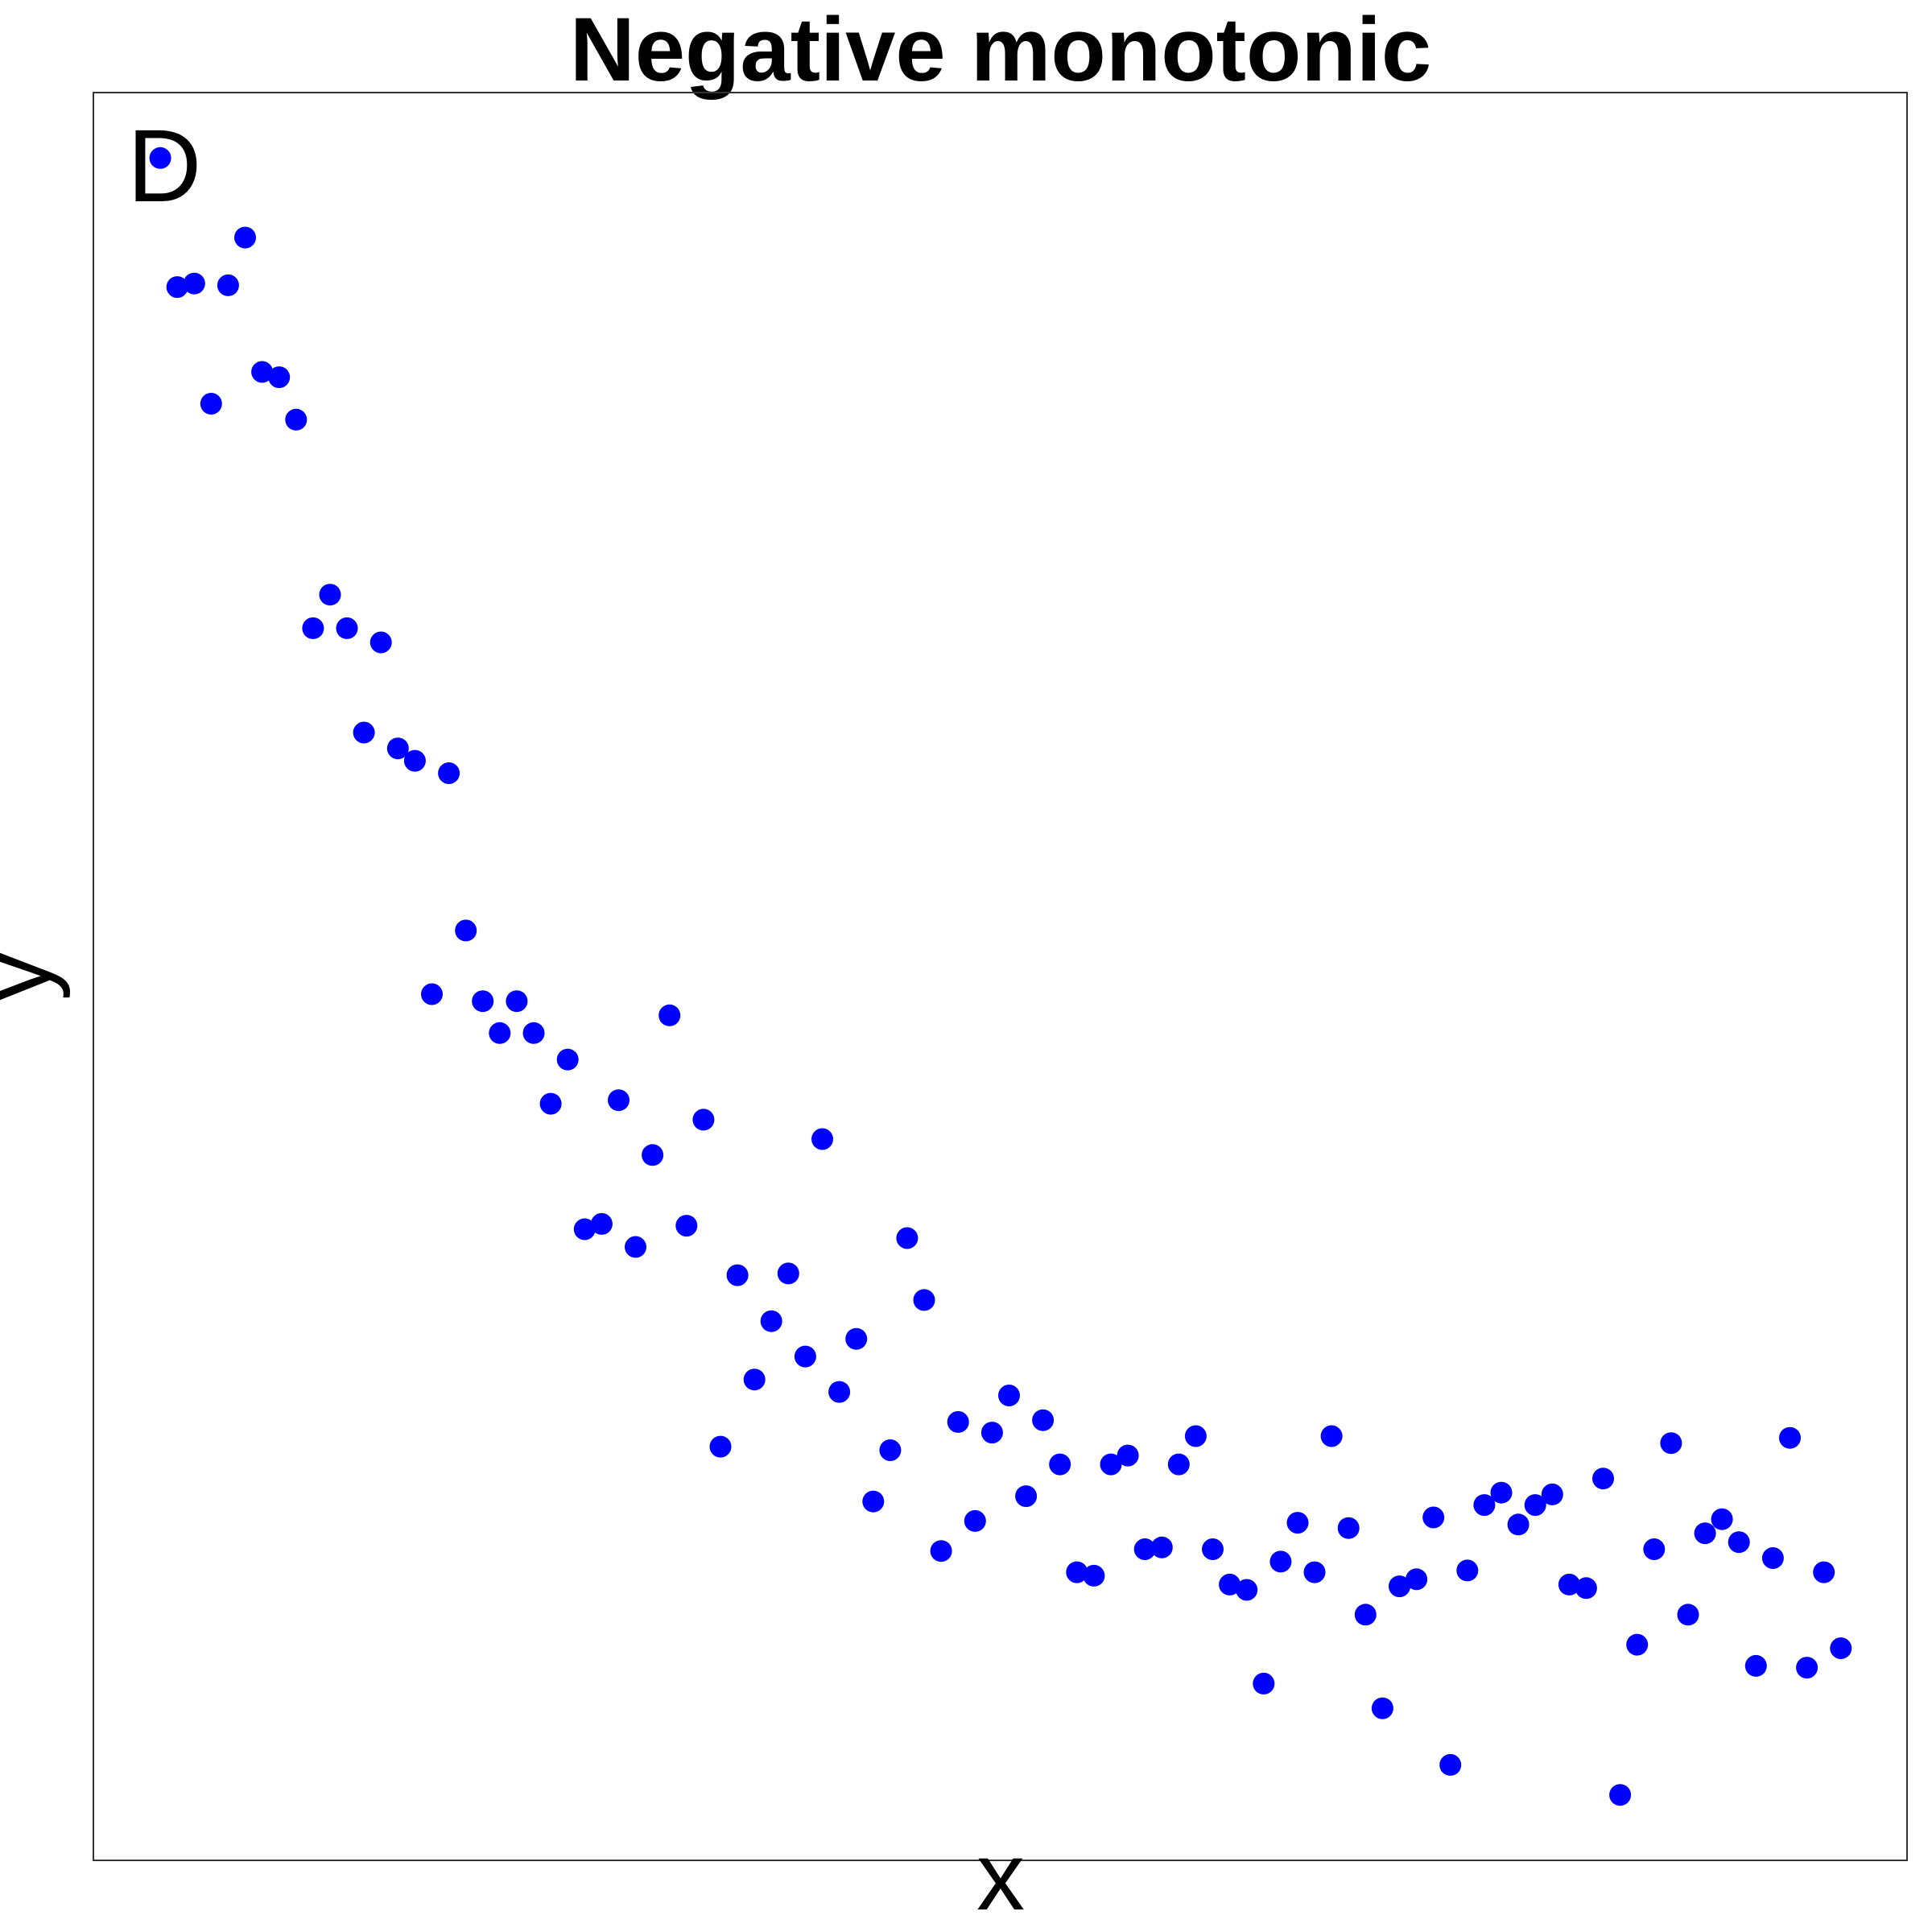 The image size is (1932, 1932). What do you see at coordinates (35, 976) in the screenshot?
I see `y-axis-label: y` at bounding box center [35, 976].